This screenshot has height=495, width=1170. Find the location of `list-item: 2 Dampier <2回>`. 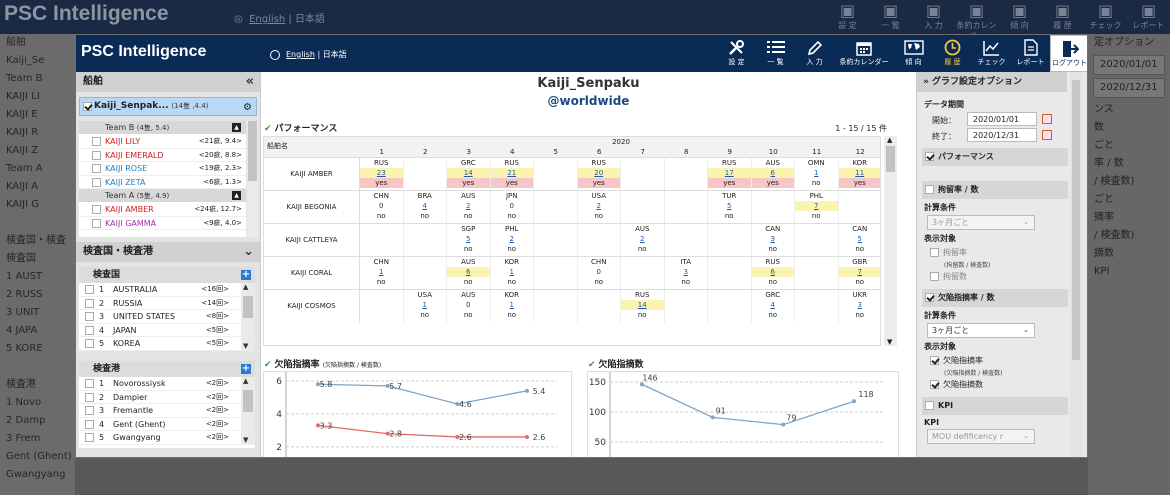

list-item: 2 Dampier <2回> is located at coordinates (167, 397).